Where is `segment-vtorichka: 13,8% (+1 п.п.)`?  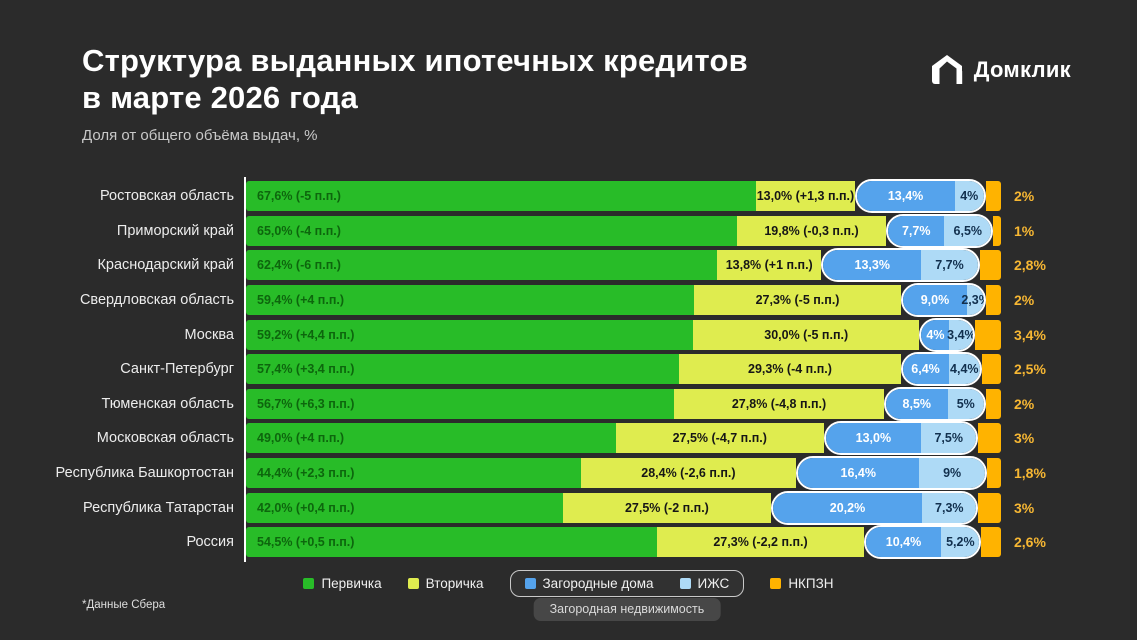 segment-vtorichka: 13,8% (+1 п.п.) is located at coordinates (769, 265).